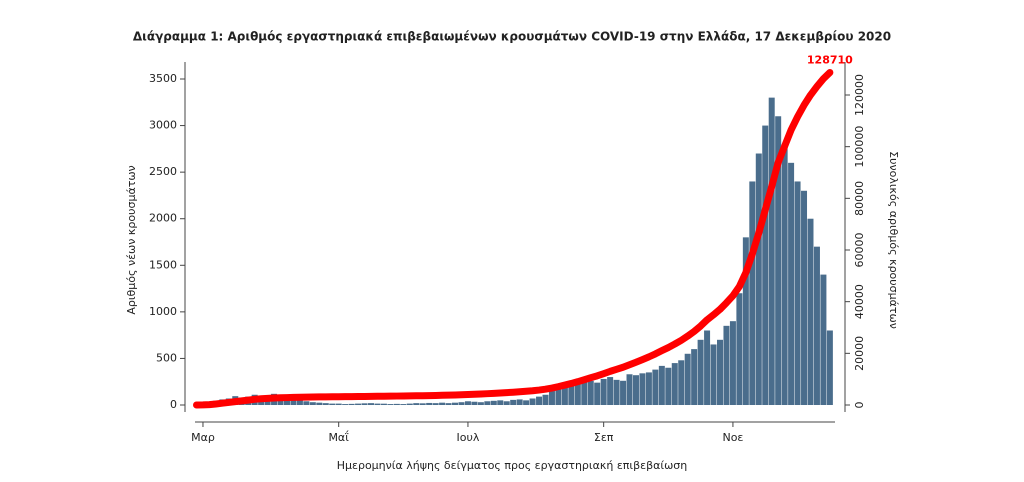 This screenshot has height=482, width=1024. I want to click on y-tick-label: 2500, so click(163, 171).